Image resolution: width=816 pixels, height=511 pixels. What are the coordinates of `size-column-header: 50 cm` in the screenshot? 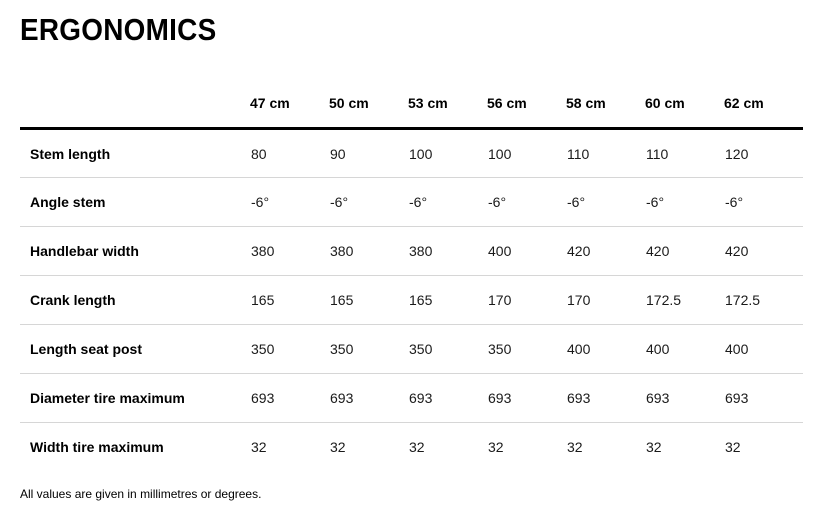 It's located at (349, 103).